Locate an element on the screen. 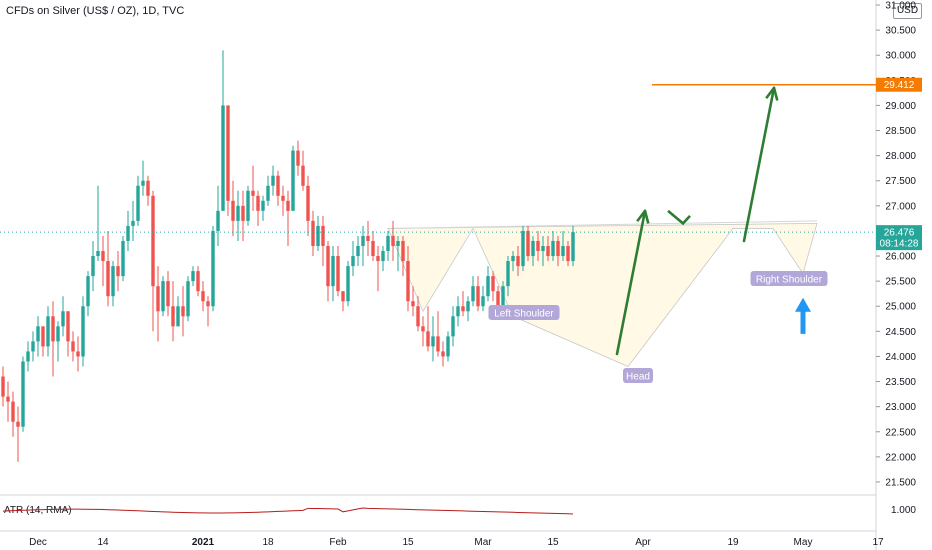 Image resolution: width=932 pixels, height=550 pixels. projection-arrow-target is located at coordinates (760, 164).